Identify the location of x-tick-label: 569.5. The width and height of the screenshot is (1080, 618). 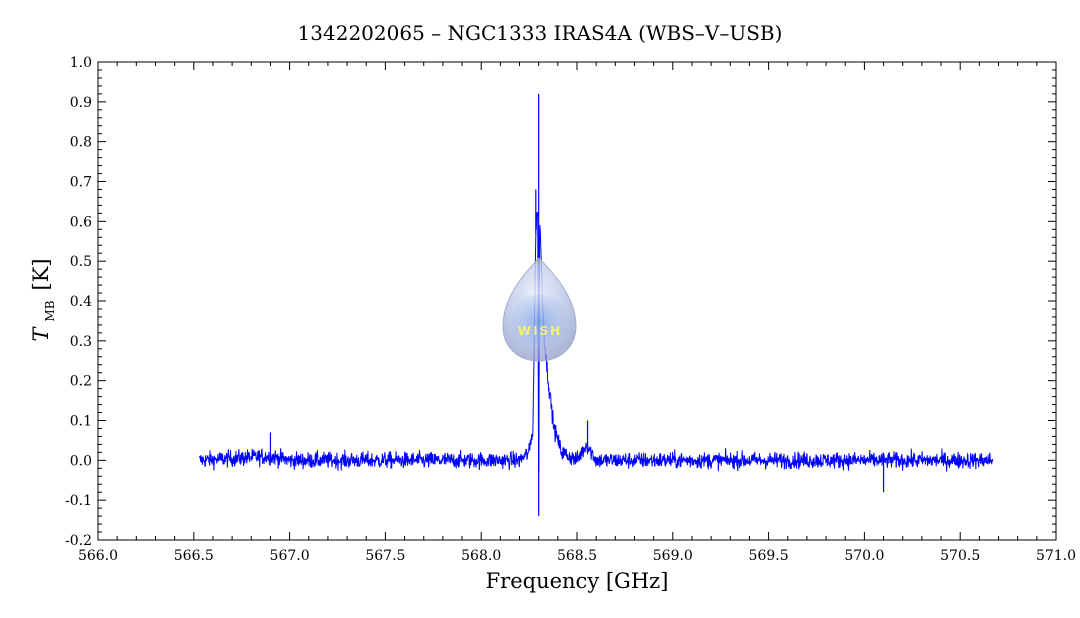
(769, 556).